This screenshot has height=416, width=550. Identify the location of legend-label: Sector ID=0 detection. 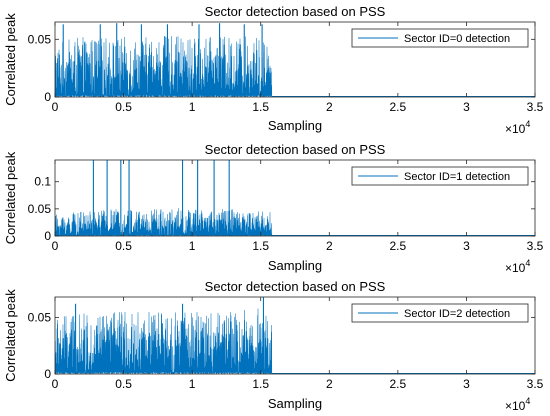
(457, 39).